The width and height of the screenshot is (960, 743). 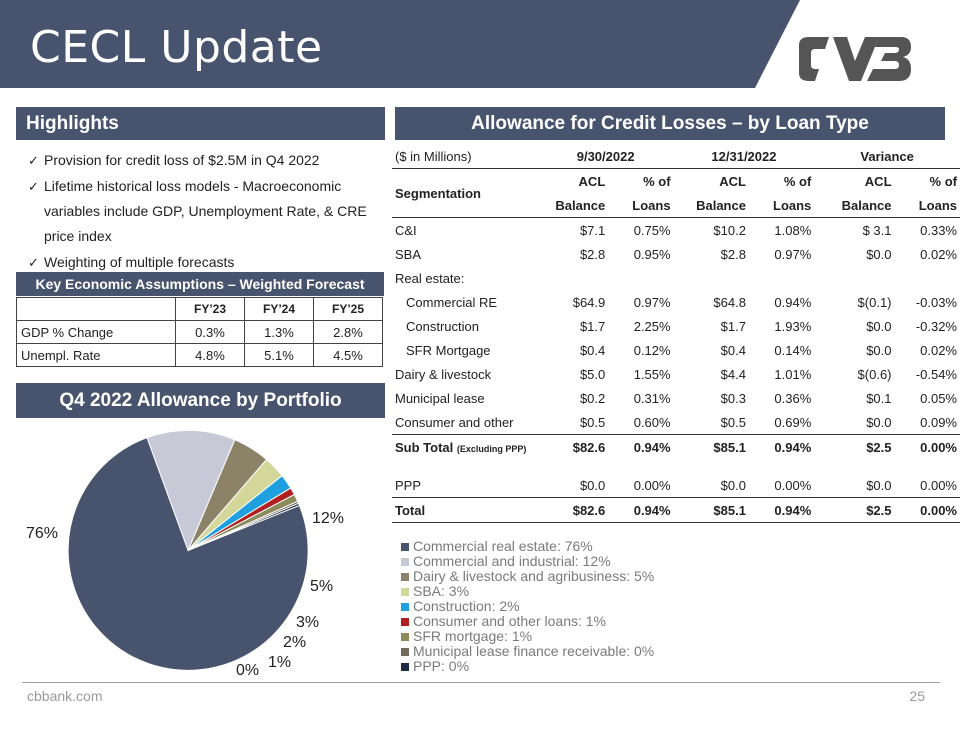 What do you see at coordinates (328, 518) in the screenshot?
I see `pie-label-ci: 12%` at bounding box center [328, 518].